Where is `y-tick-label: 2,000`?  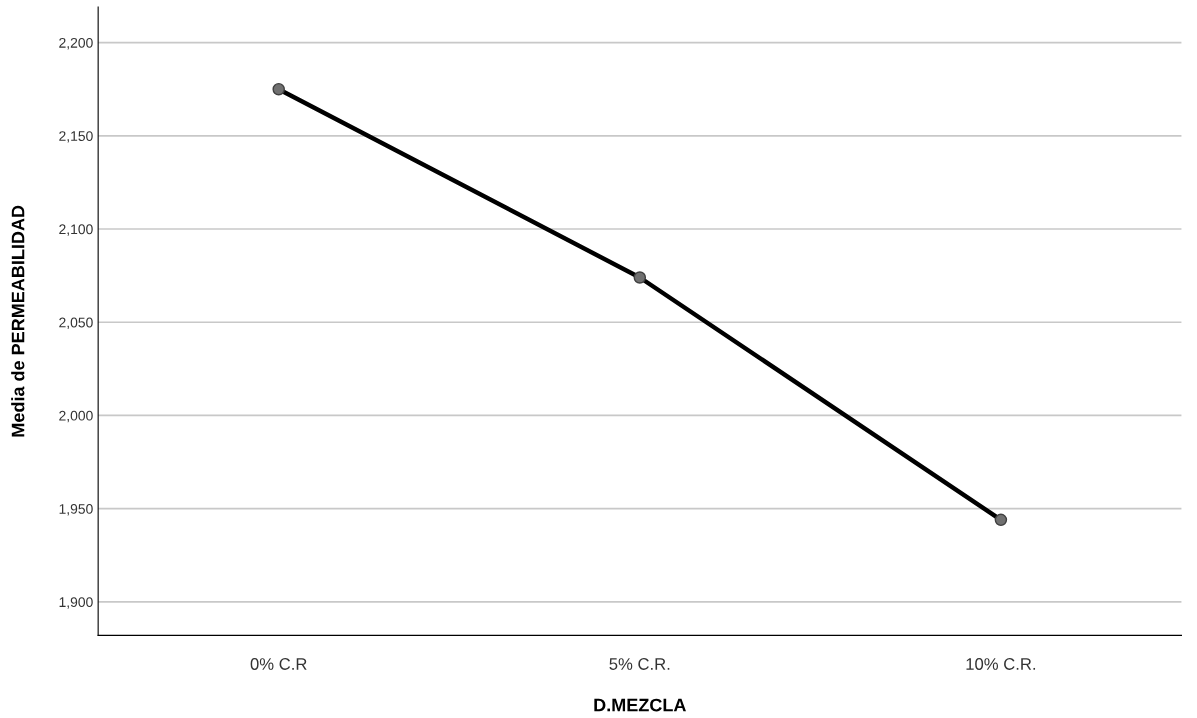 y-tick-label: 2,000 is located at coordinates (76, 416).